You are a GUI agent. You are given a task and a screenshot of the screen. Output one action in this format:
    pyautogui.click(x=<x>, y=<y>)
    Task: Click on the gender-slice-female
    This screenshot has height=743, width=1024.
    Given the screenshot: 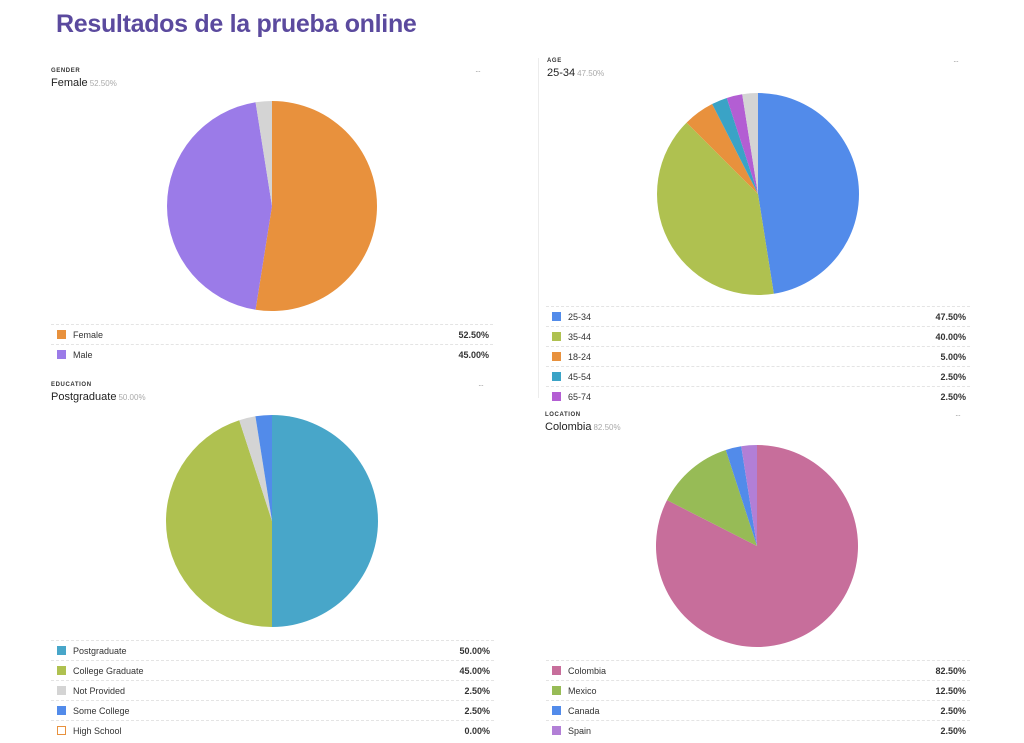 What is the action you would take?
    pyautogui.click(x=316, y=206)
    